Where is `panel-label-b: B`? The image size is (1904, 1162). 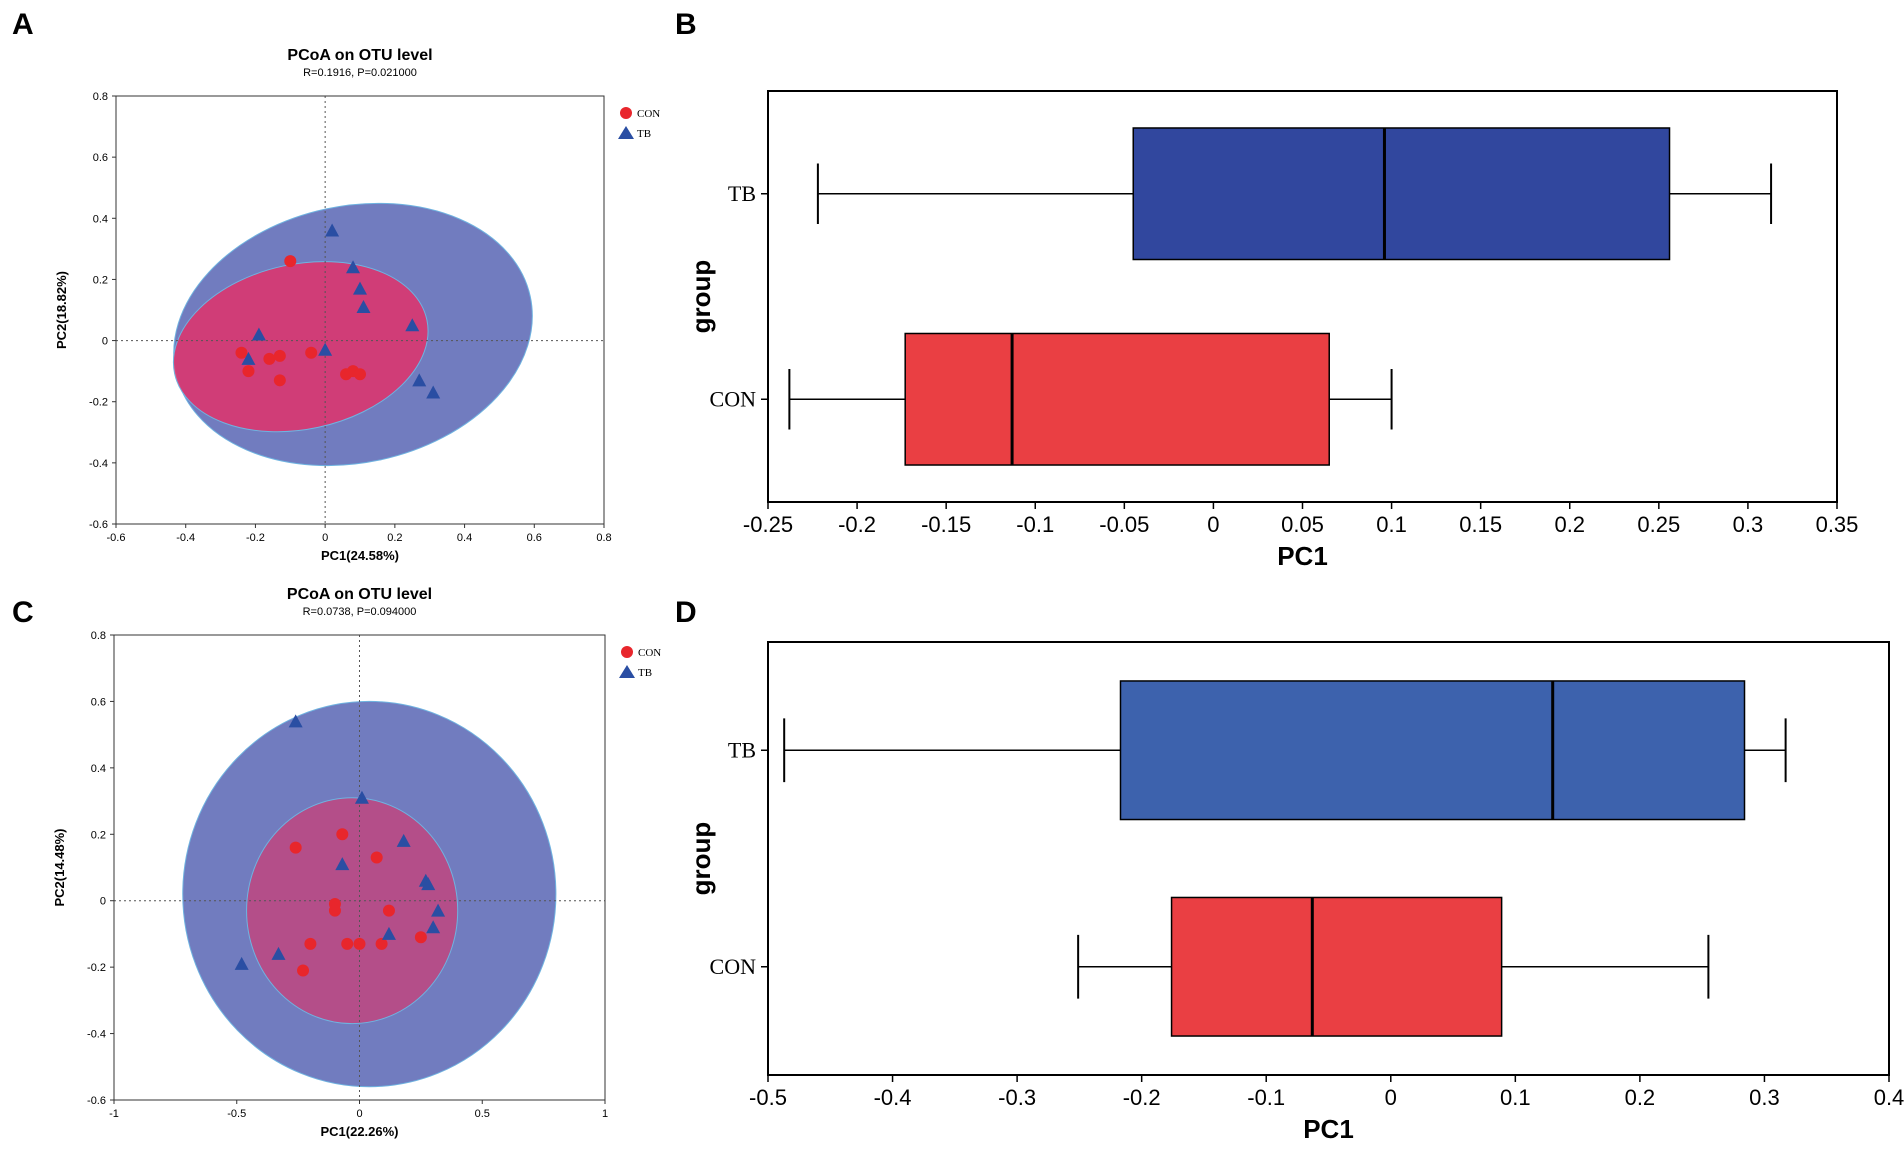
panel-label-b: B is located at coordinates (686, 24).